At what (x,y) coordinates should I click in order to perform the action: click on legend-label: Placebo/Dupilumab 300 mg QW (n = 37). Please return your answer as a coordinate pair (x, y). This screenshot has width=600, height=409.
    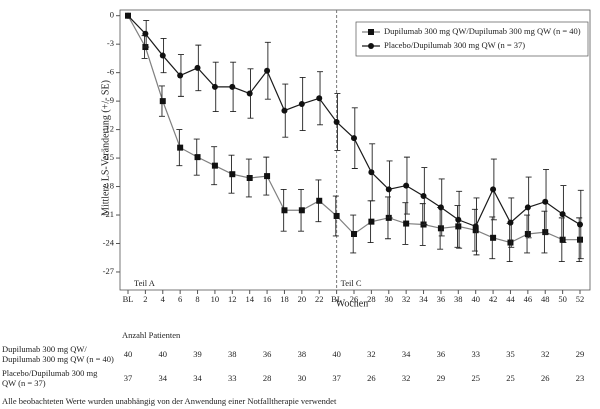
    Looking at the image, I should click on (454, 45).